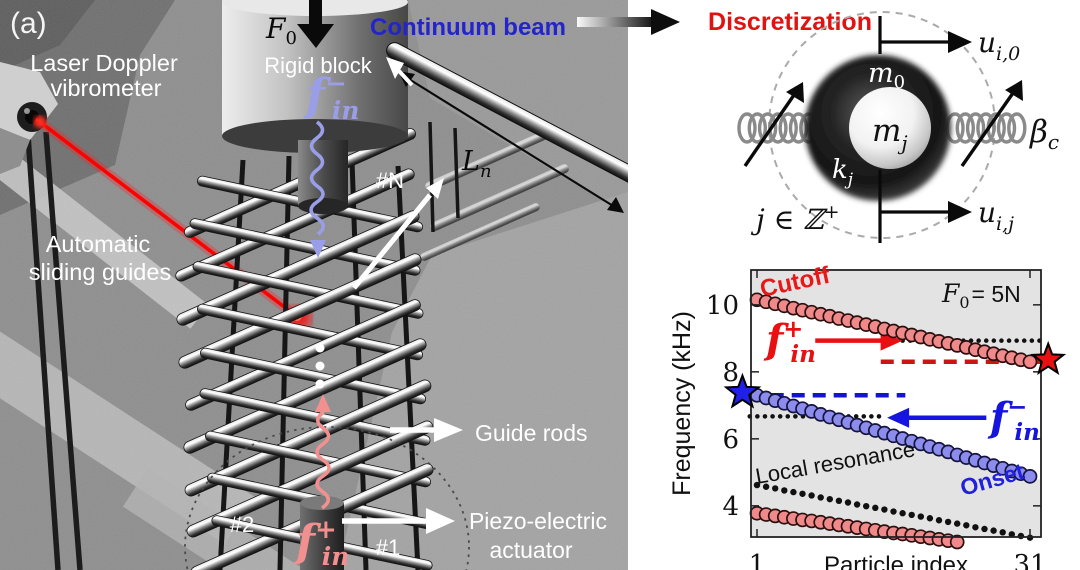 The height and width of the screenshot is (570, 1080). What do you see at coordinates (730, 440) in the screenshot?
I see `y-tick-label: 6` at bounding box center [730, 440].